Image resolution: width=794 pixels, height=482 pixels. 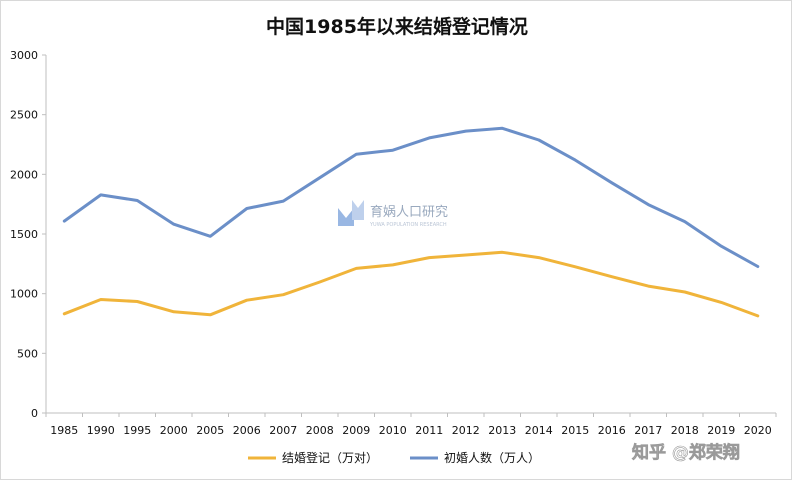 I want to click on x-tick-label: 2007, so click(x=283, y=430).